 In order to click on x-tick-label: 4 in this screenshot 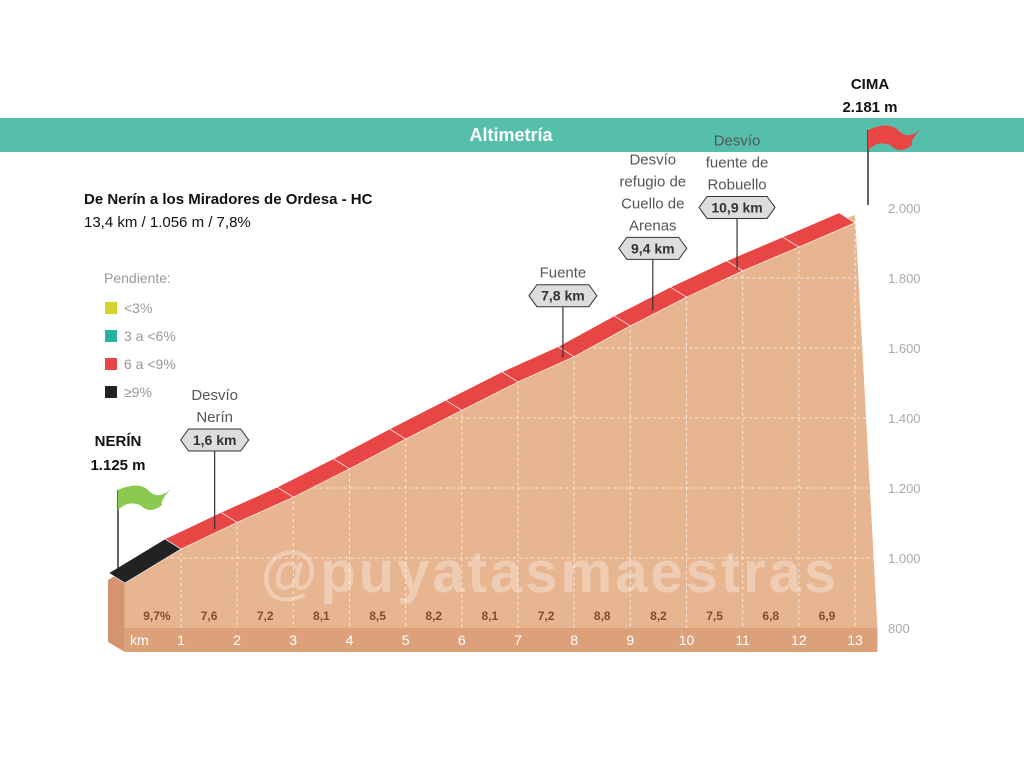, I will do `click(350, 640)`.